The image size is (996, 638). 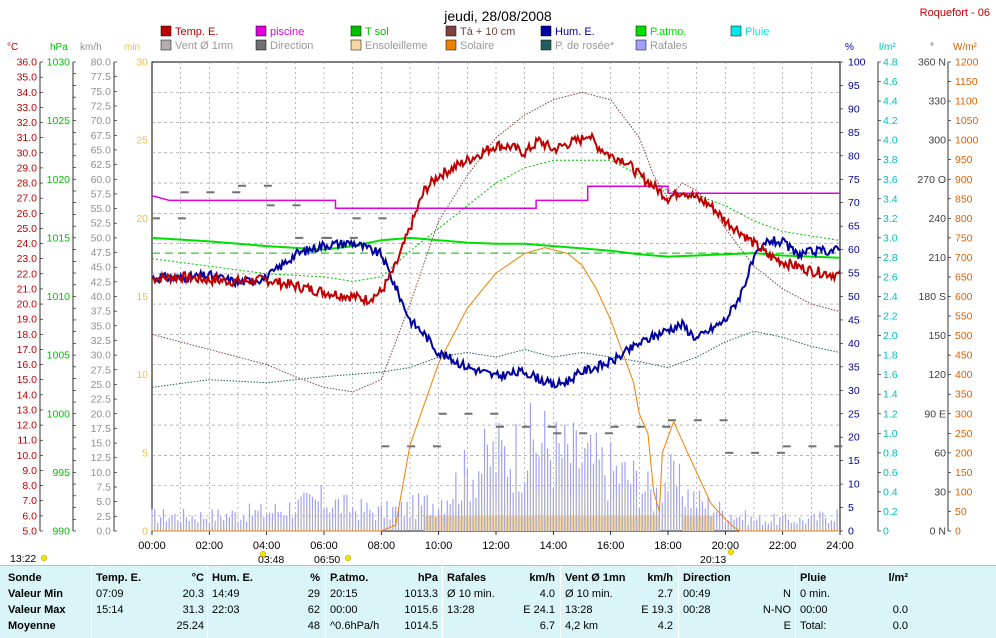 I want to click on summary-cell-time: 15:14, so click(x=110, y=610).